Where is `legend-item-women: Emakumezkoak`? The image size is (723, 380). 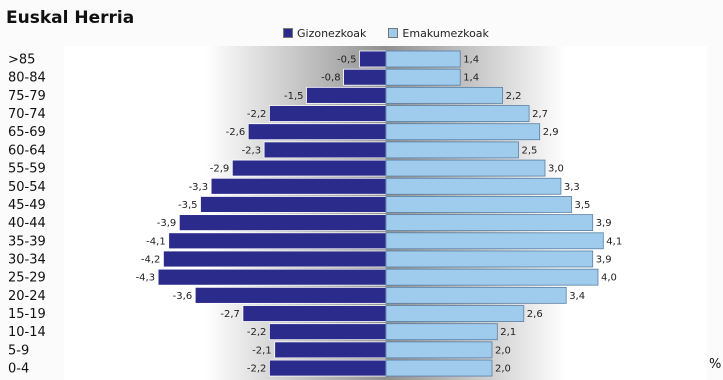 legend-item-women: Emakumezkoak is located at coordinates (438, 33).